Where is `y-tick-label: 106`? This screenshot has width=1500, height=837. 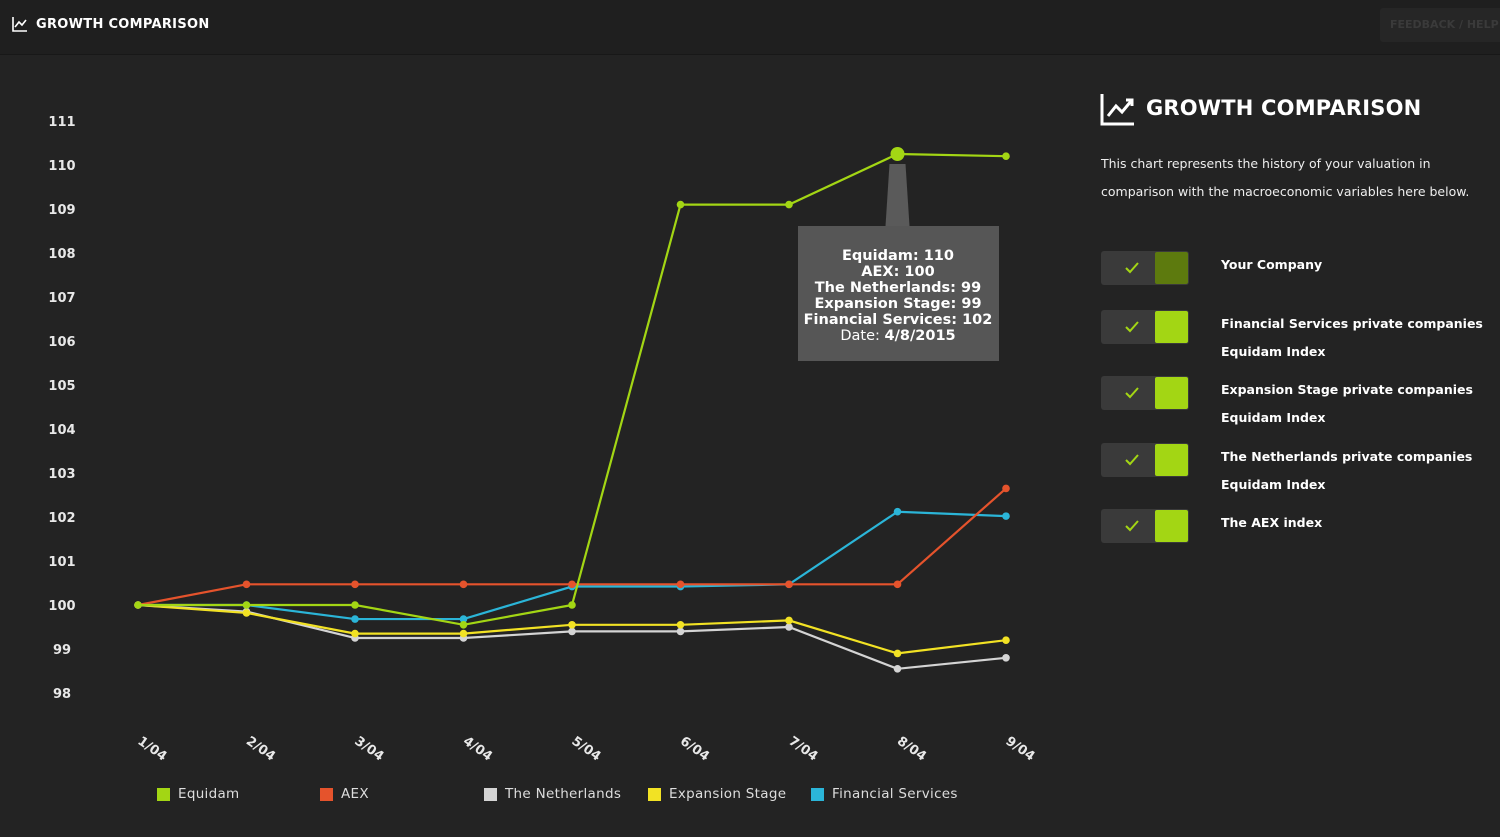
y-tick-label: 106 is located at coordinates (61, 342).